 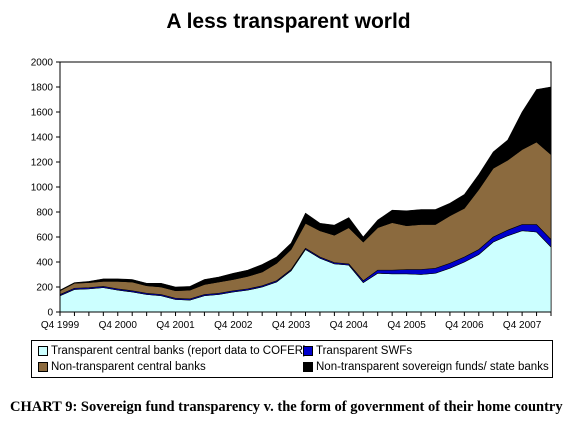 I want to click on x-tick-label: Q4 2001, so click(x=175, y=325).